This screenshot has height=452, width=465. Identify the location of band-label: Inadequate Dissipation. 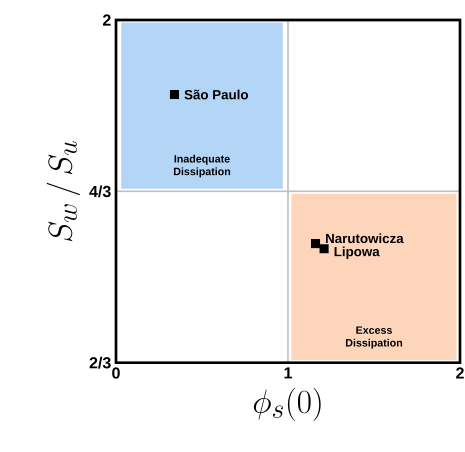
(202, 166).